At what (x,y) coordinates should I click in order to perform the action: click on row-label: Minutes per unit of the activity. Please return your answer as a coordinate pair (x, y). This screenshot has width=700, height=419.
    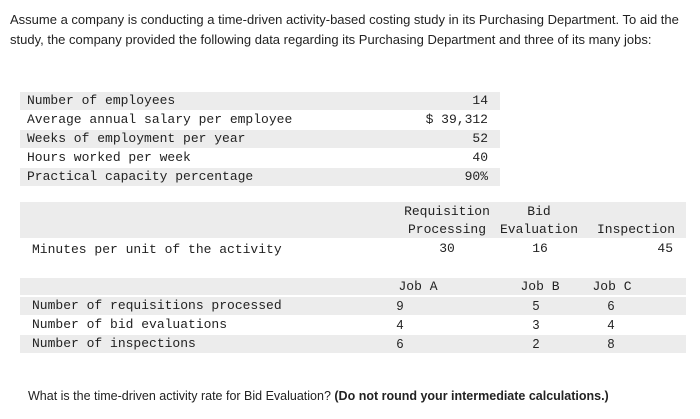
    Looking at the image, I should click on (157, 249).